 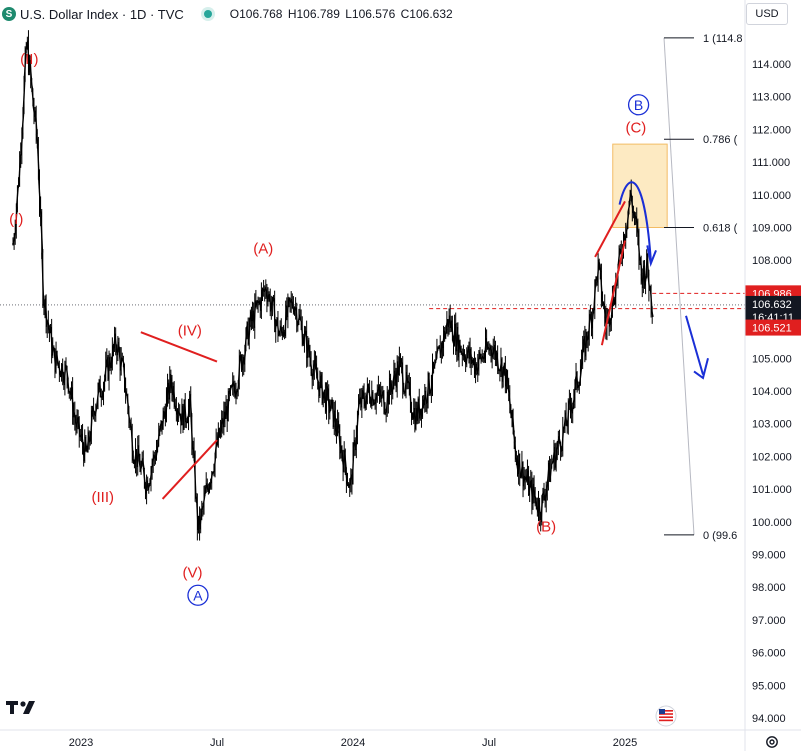 What do you see at coordinates (720, 536) in the screenshot?
I see `fib-level-label: 0 (99.6` at bounding box center [720, 536].